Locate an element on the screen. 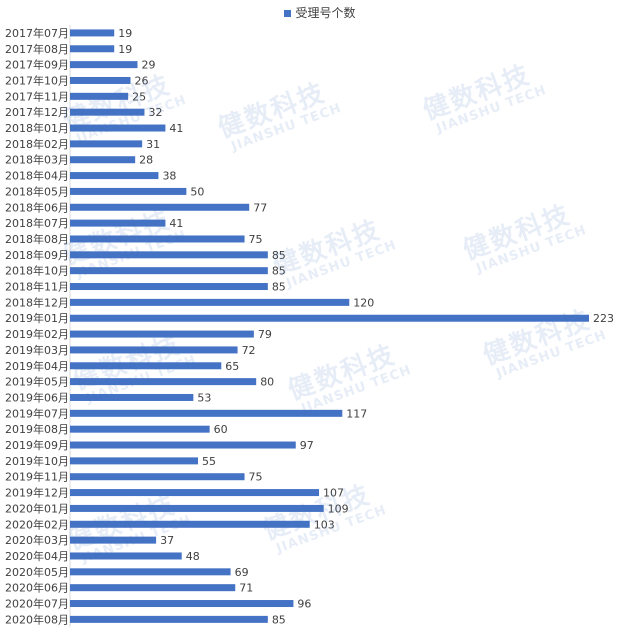  data-label: 32 is located at coordinates (155, 112).